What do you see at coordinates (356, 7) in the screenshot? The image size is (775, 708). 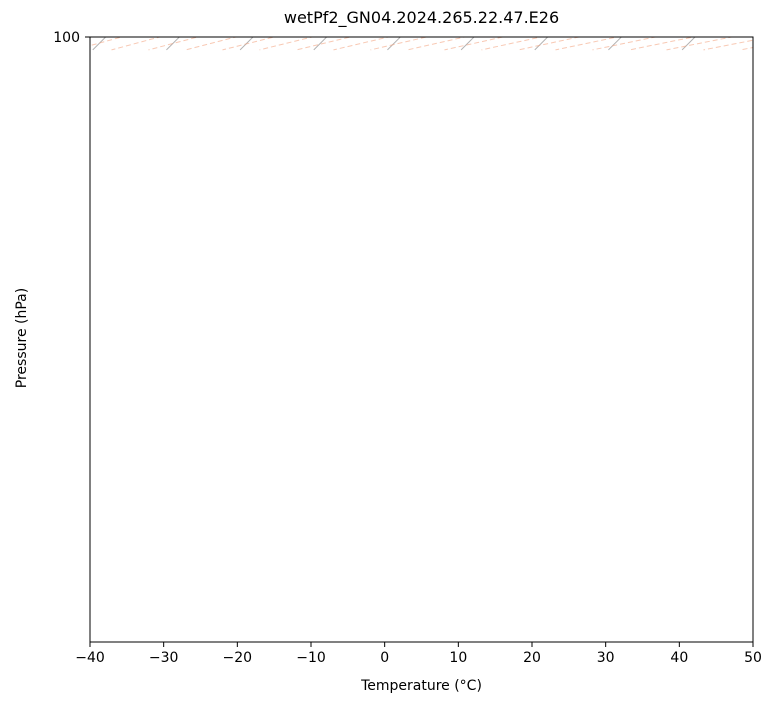 I see `dry-adiabat-label: -90` at bounding box center [356, 7].